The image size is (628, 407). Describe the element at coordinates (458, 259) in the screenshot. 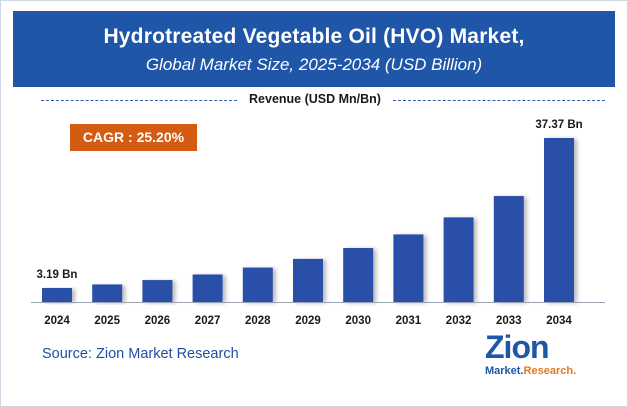

I see `bar-2032` at that location.